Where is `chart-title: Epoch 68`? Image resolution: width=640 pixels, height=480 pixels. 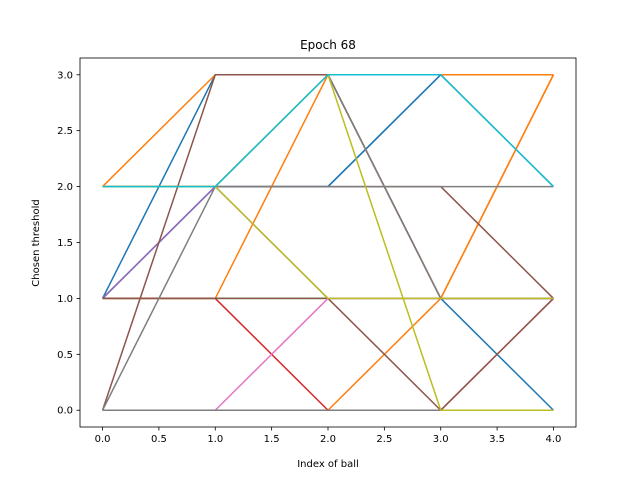 chart-title: Epoch 68 is located at coordinates (328, 45).